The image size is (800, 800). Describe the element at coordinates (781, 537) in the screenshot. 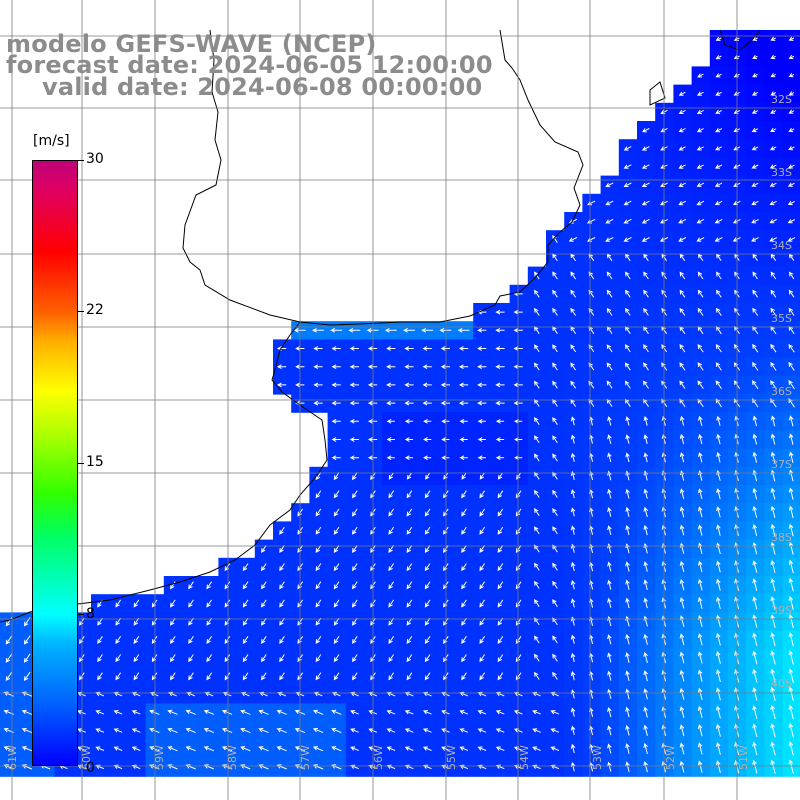

I see `latitude-label: 38S` at that location.